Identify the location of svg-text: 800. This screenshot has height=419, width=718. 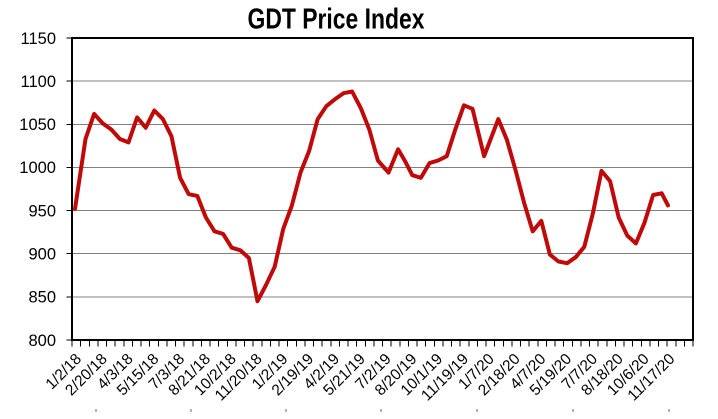
(42, 341).